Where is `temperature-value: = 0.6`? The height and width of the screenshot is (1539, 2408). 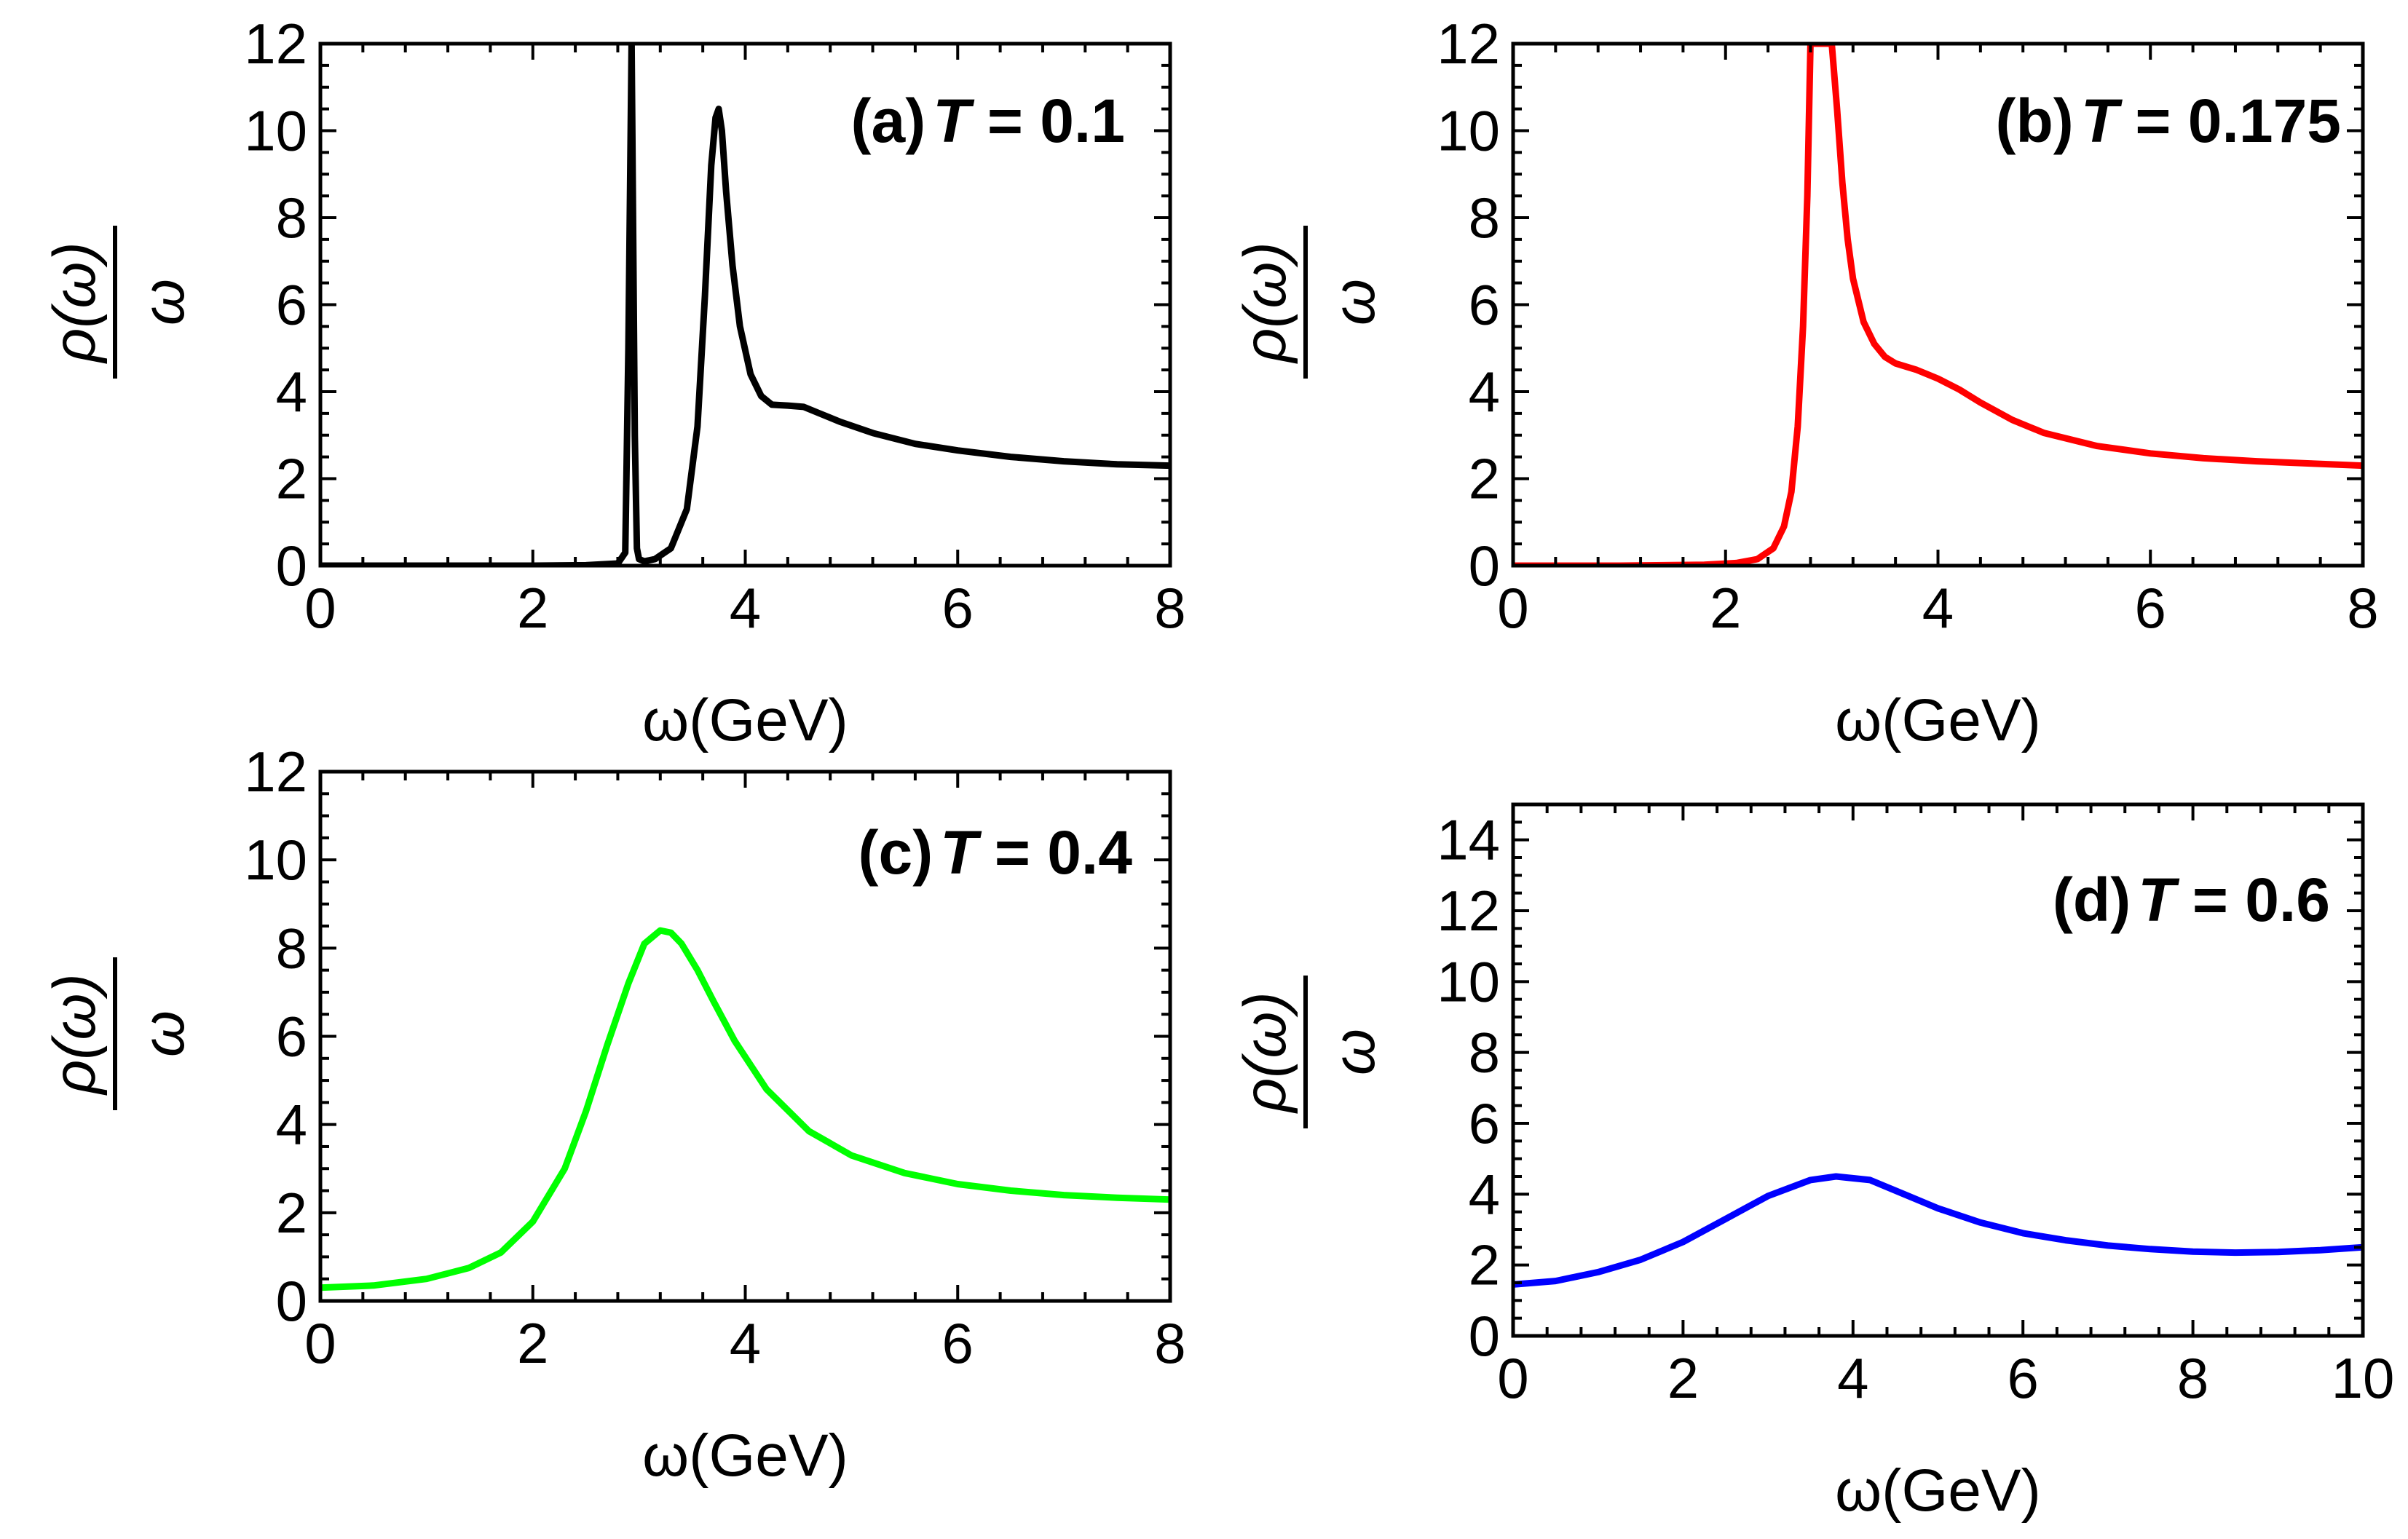
temperature-value: = 0.6 is located at coordinates (2252, 900).